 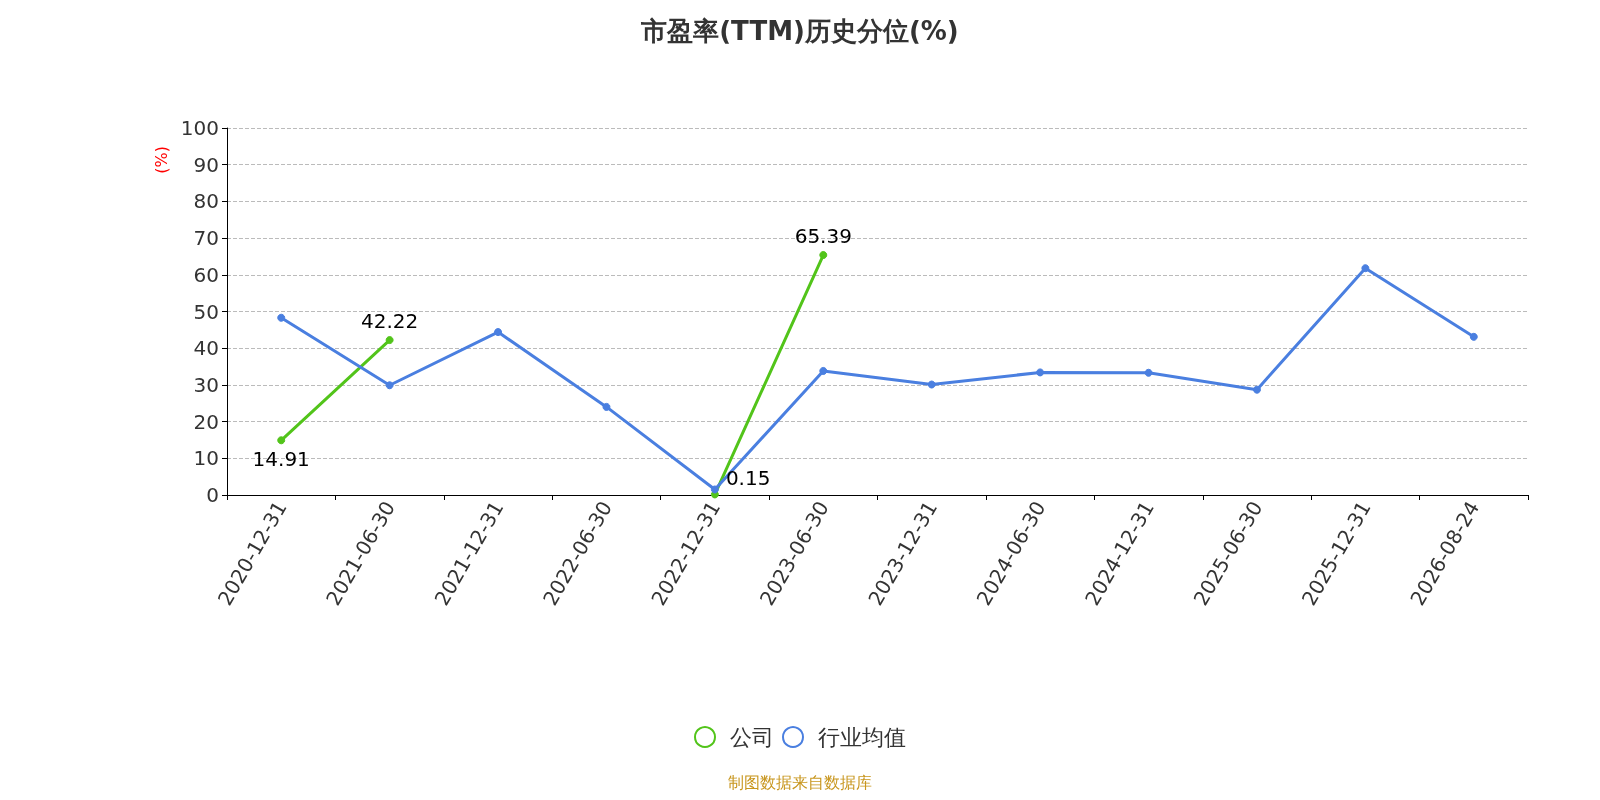 What do you see at coordinates (389, 321) in the screenshot?
I see `data-label: 42.22` at bounding box center [389, 321].